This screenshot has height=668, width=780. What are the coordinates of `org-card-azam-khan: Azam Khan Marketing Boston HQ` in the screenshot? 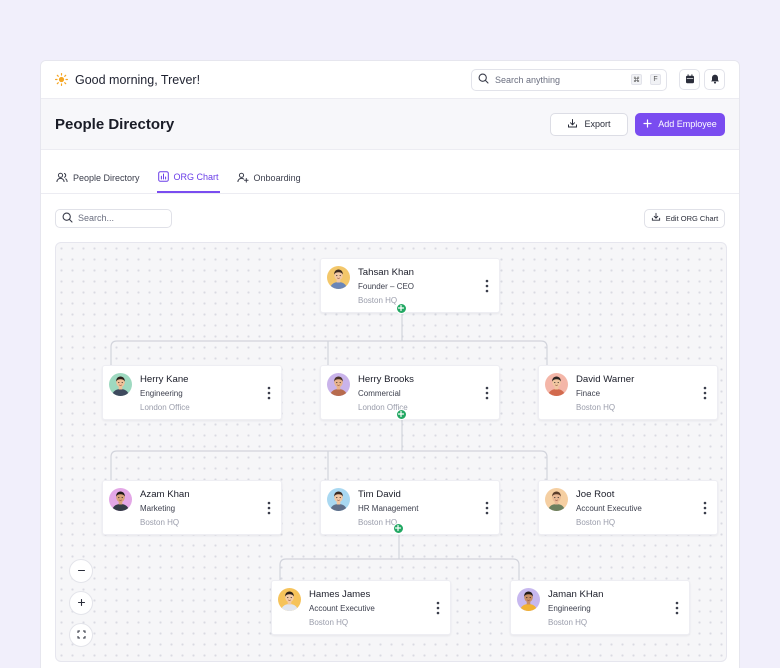 It's located at (192, 507).